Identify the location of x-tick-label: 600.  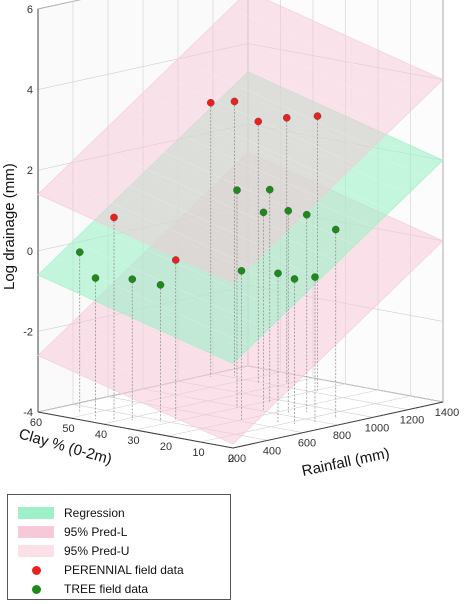
(307, 444).